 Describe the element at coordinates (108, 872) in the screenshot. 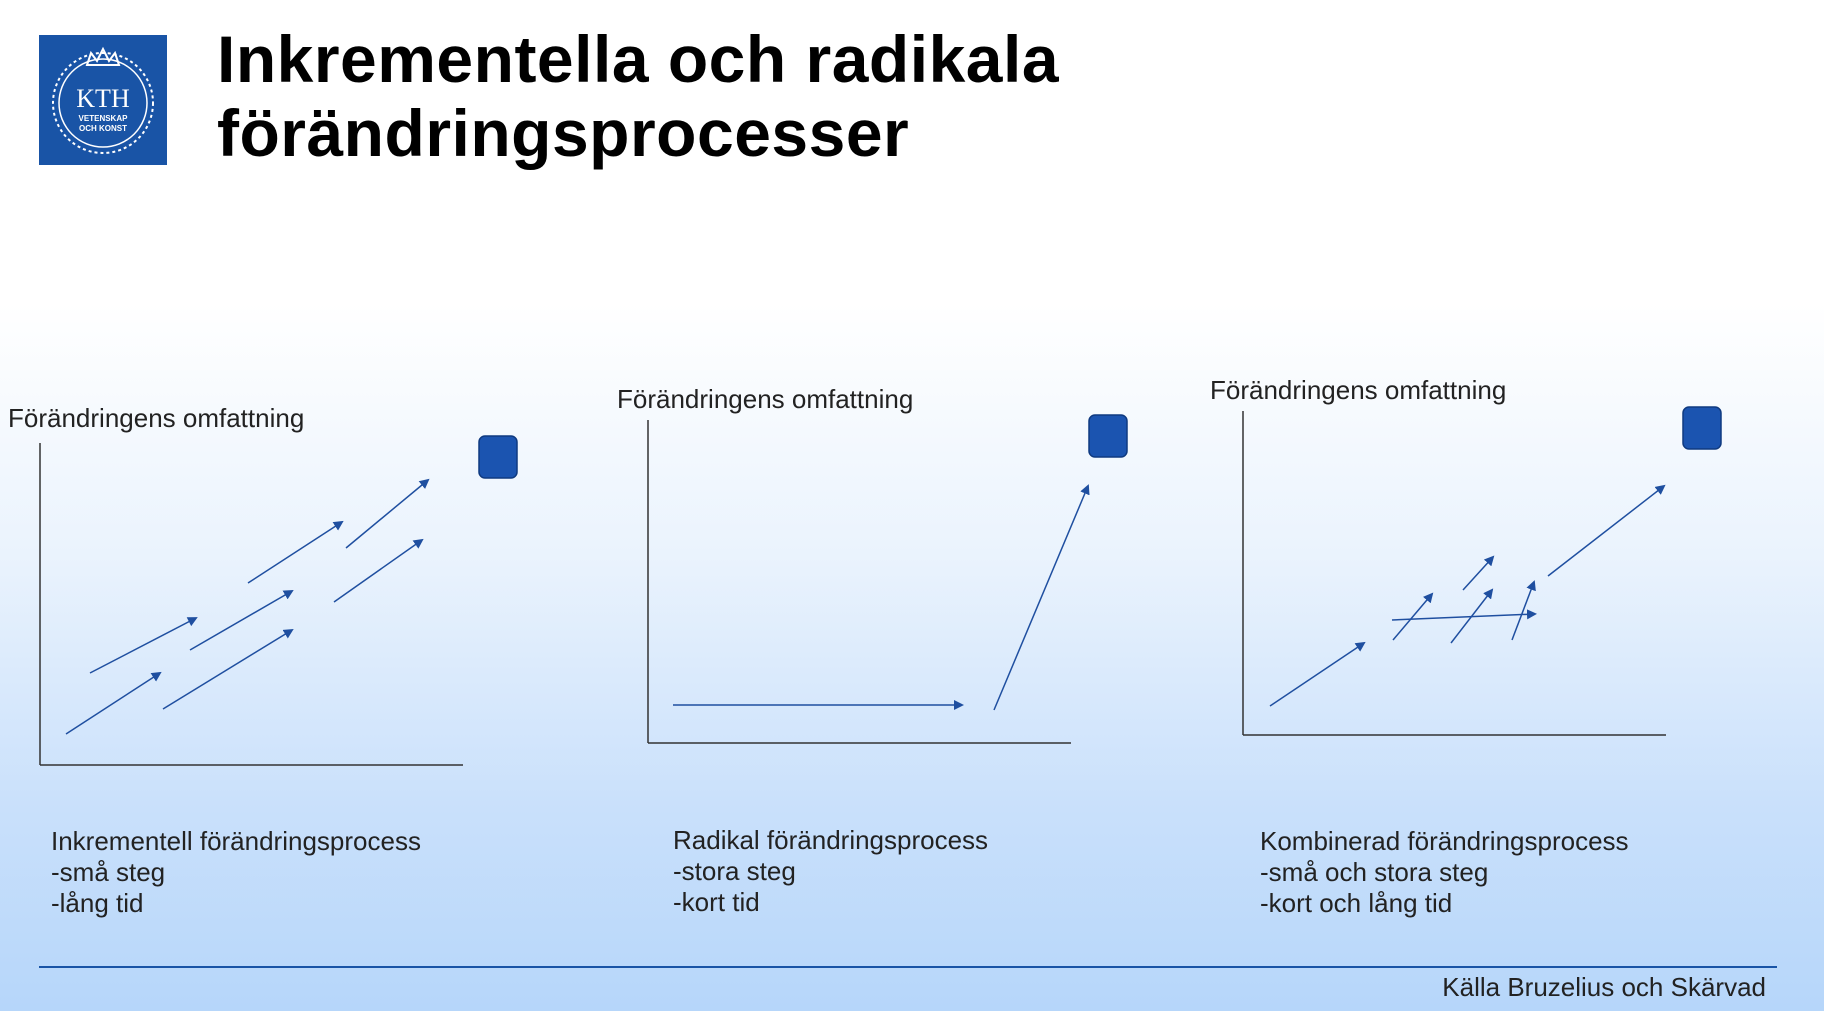

I see `diagram-1-caption-line: -små steg` at that location.